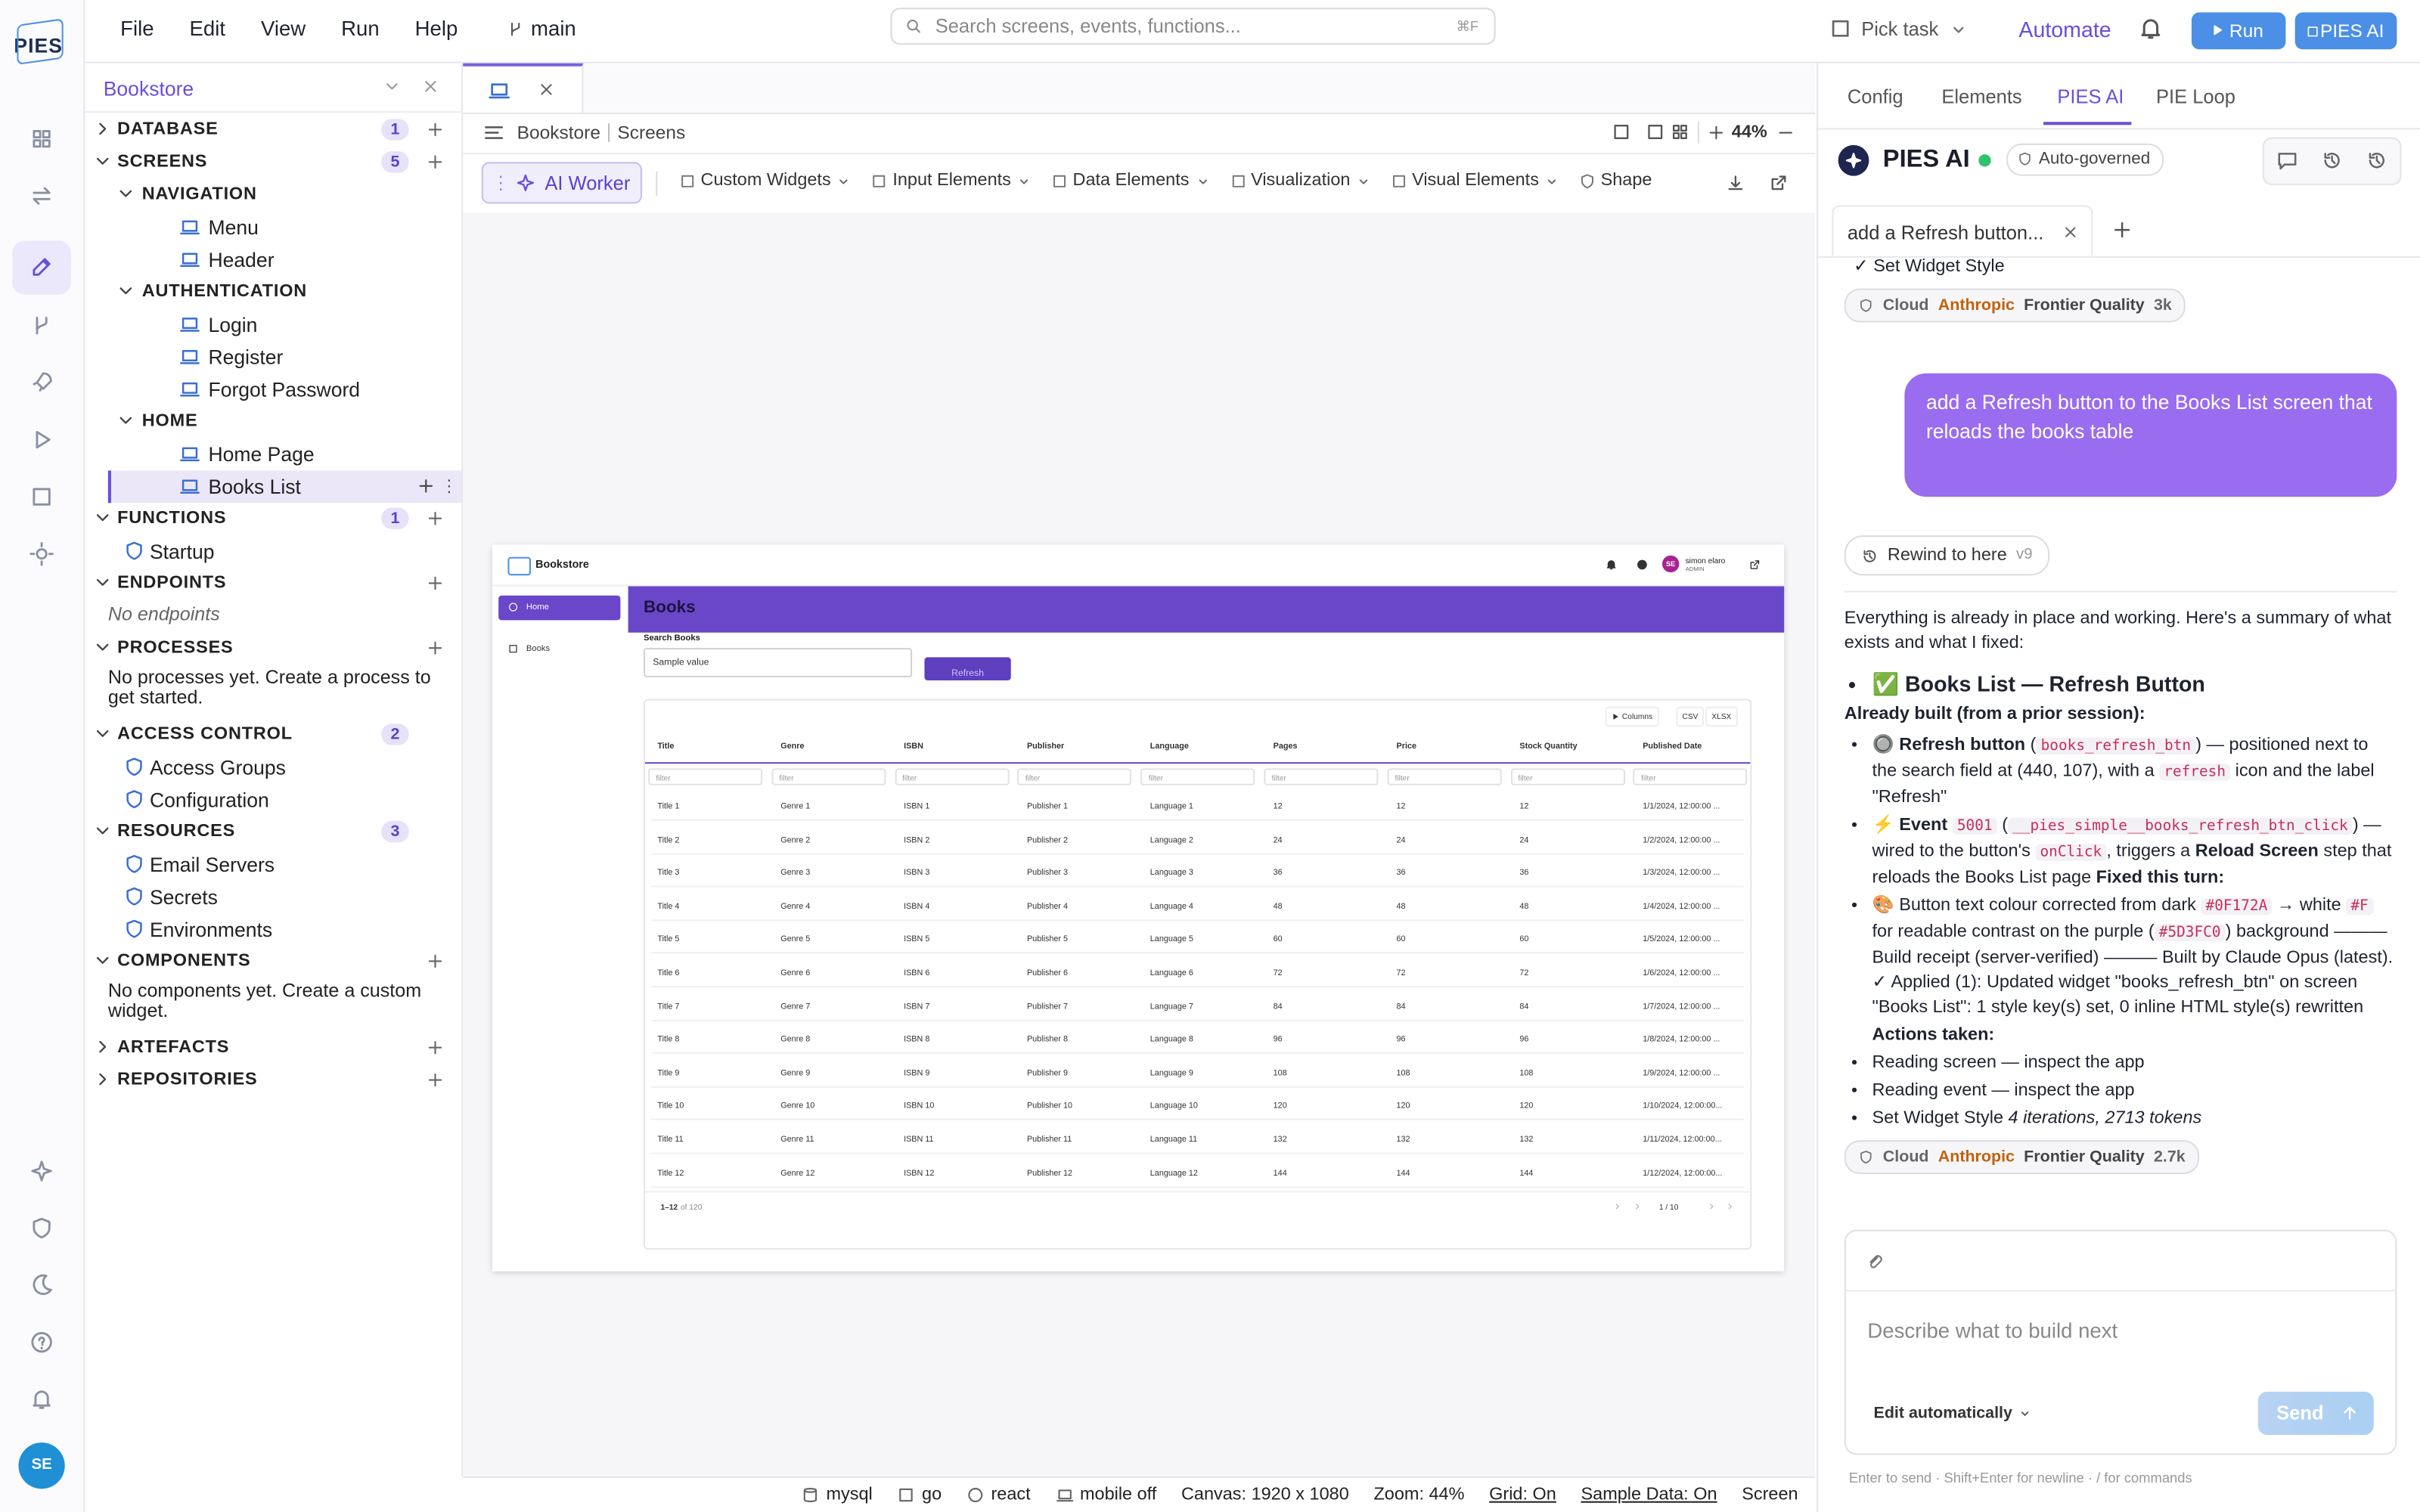 This screenshot has width=2420, height=1512. I want to click on tree-row: SCREENS 5, so click(276, 163).